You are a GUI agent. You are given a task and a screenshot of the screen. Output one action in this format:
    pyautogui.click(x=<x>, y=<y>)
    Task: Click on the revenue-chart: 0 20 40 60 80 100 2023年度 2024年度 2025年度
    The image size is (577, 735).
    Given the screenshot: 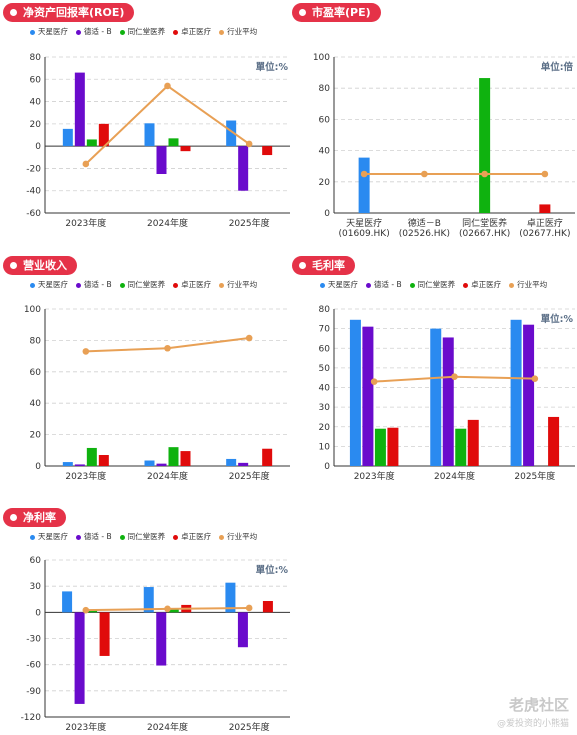 What is the action you would take?
    pyautogui.click(x=157, y=393)
    